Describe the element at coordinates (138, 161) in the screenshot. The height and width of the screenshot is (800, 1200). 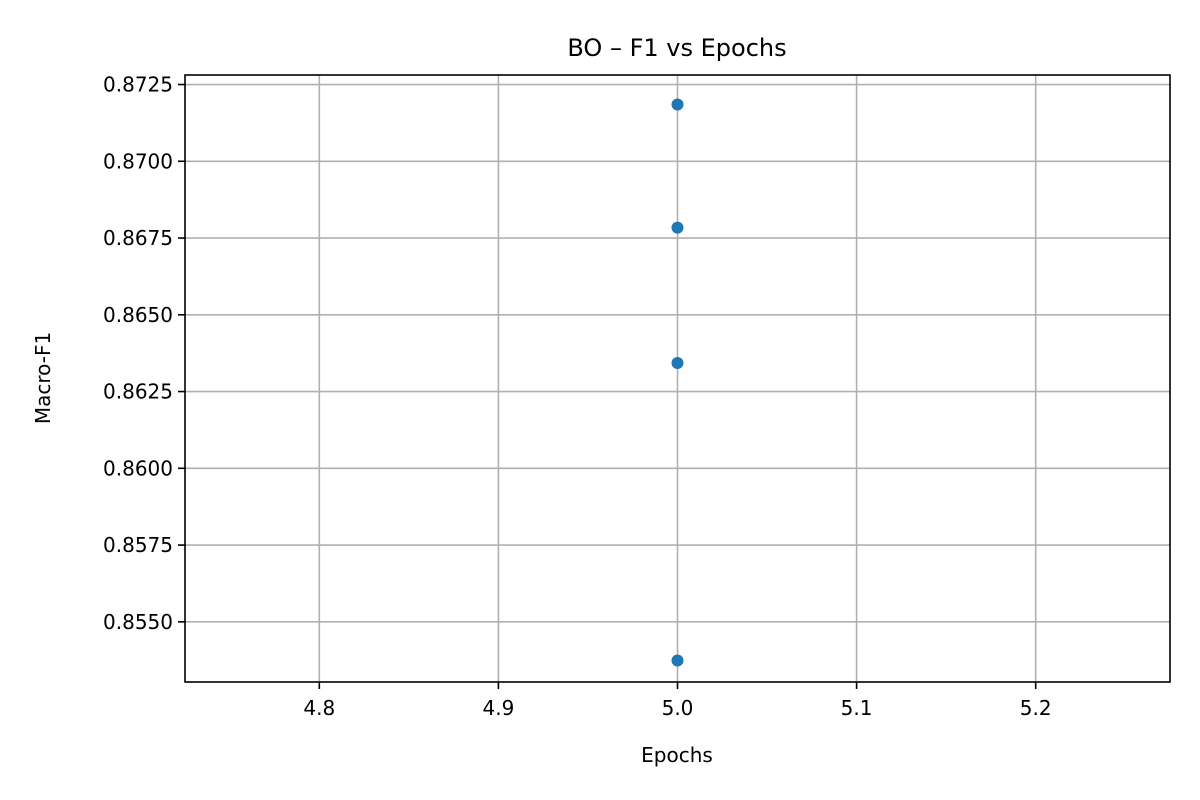
I see `y-tick-label: 0.8700` at that location.